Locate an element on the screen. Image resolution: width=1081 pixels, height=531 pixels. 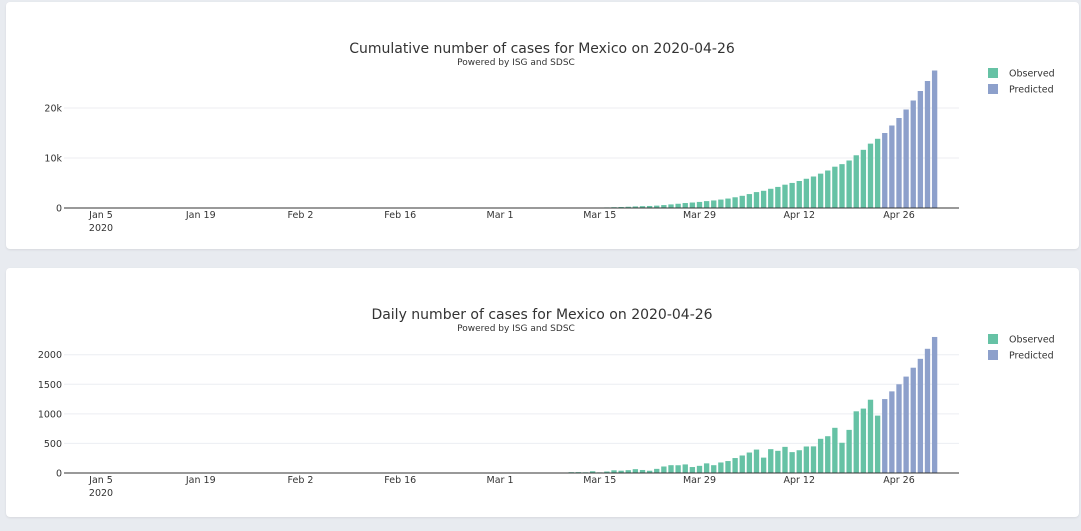
cumulative-x-tick-year-label: 2020 is located at coordinates (101, 228).